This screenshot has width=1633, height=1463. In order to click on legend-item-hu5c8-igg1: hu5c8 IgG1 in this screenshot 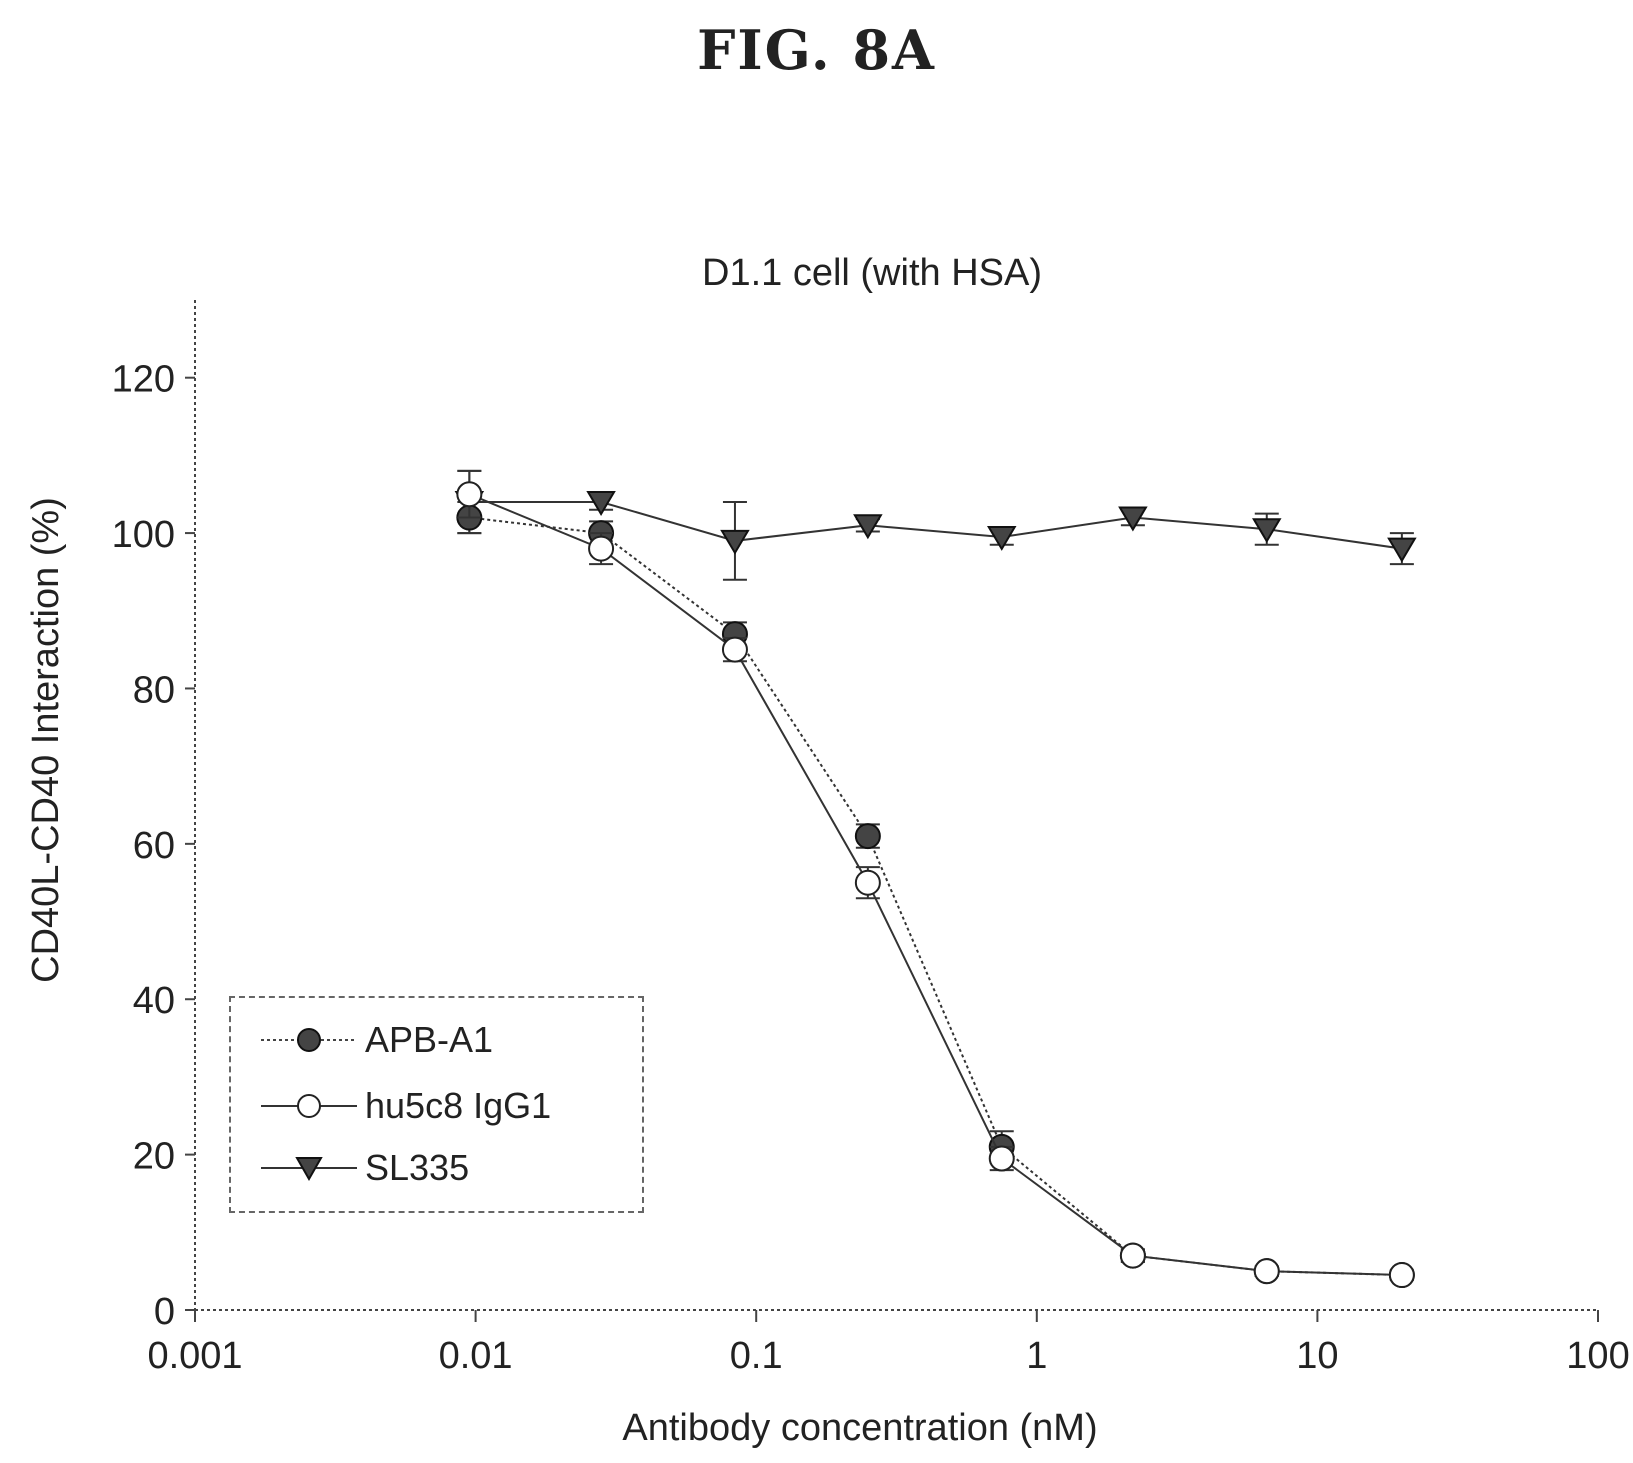, I will do `click(405, 1105)`.